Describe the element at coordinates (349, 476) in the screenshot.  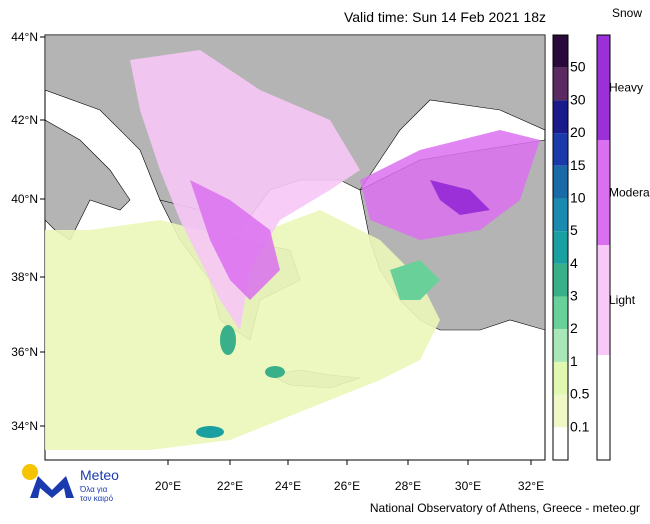
I see `lon-labels: 20°E 22°E 24°E 26°E 28°E 30°E 32°E` at that location.